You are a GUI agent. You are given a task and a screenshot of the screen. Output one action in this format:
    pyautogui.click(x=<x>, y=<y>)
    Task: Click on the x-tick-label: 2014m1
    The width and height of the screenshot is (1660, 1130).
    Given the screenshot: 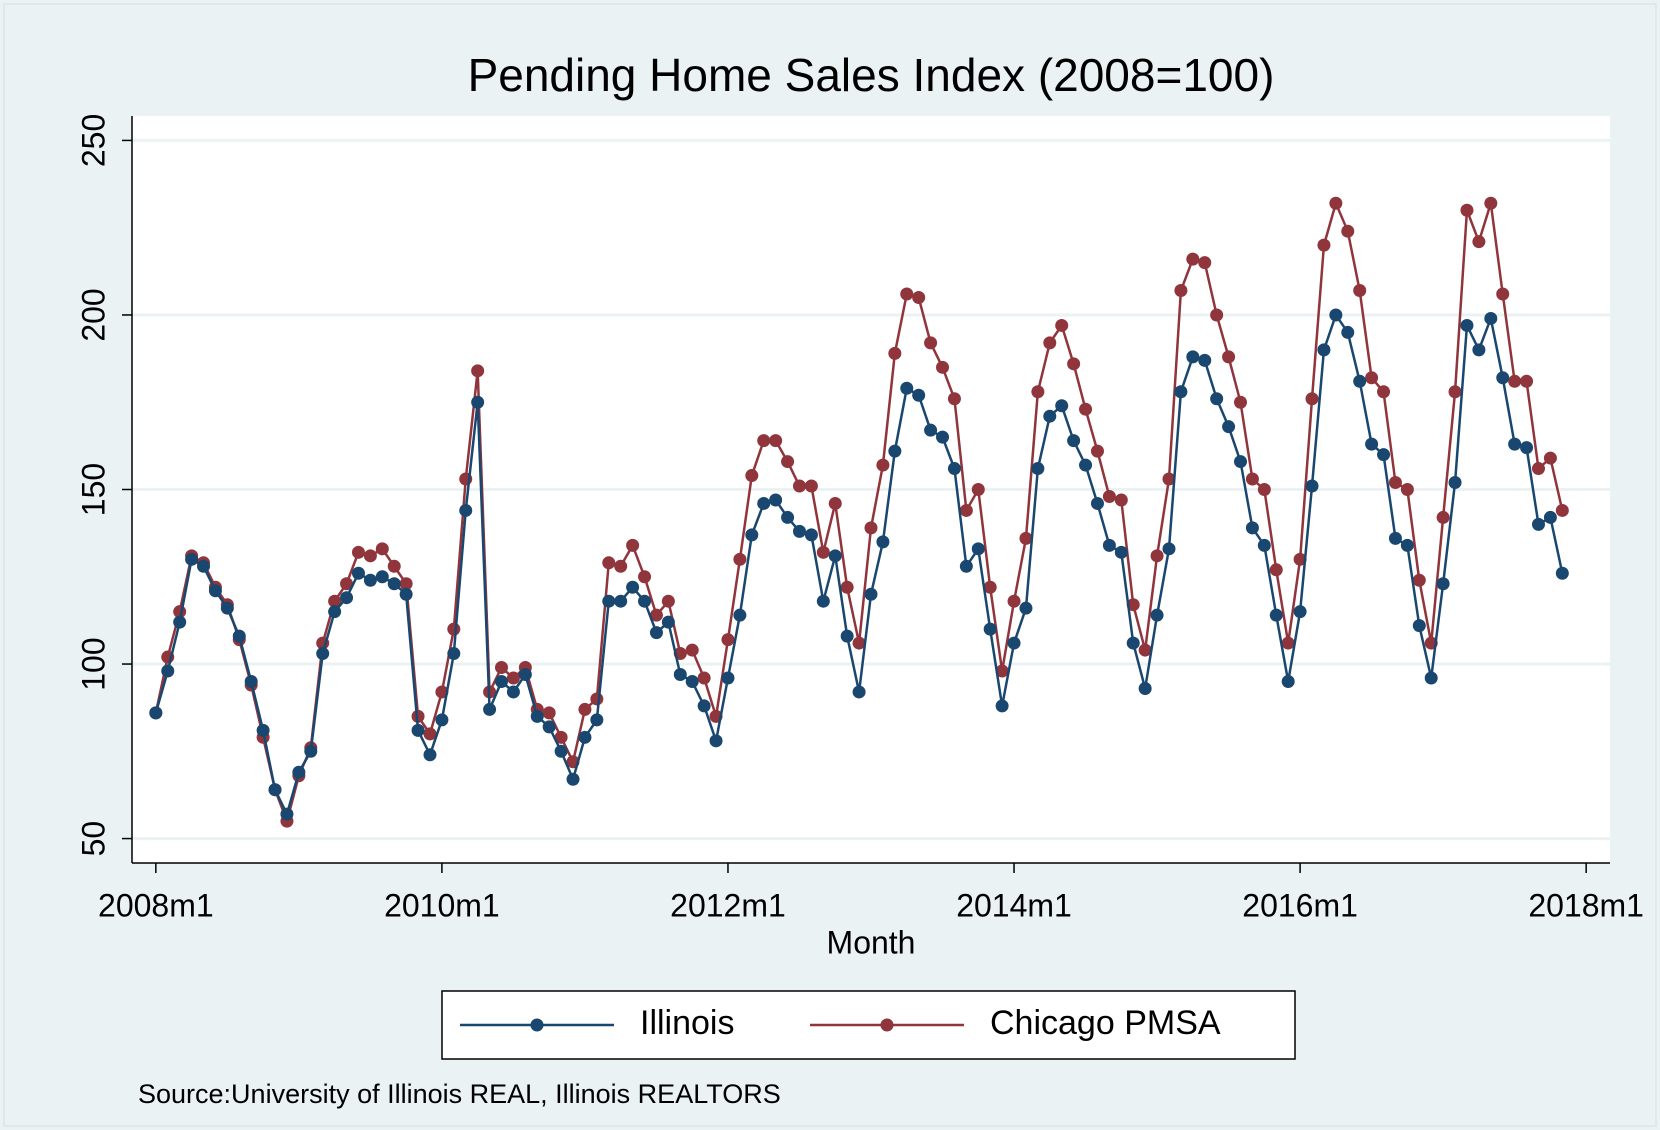 What is the action you would take?
    pyautogui.click(x=1014, y=905)
    